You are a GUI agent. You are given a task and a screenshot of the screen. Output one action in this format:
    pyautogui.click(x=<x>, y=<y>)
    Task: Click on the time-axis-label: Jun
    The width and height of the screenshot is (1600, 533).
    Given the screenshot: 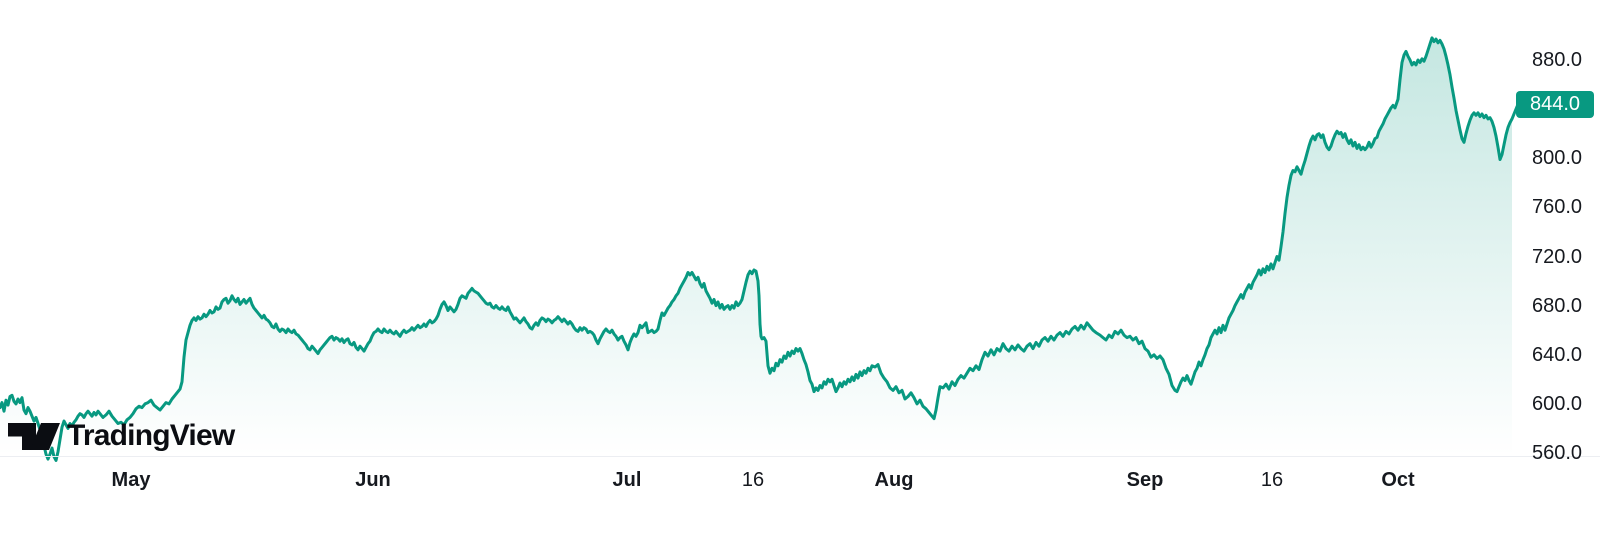 What is the action you would take?
    pyautogui.click(x=373, y=480)
    